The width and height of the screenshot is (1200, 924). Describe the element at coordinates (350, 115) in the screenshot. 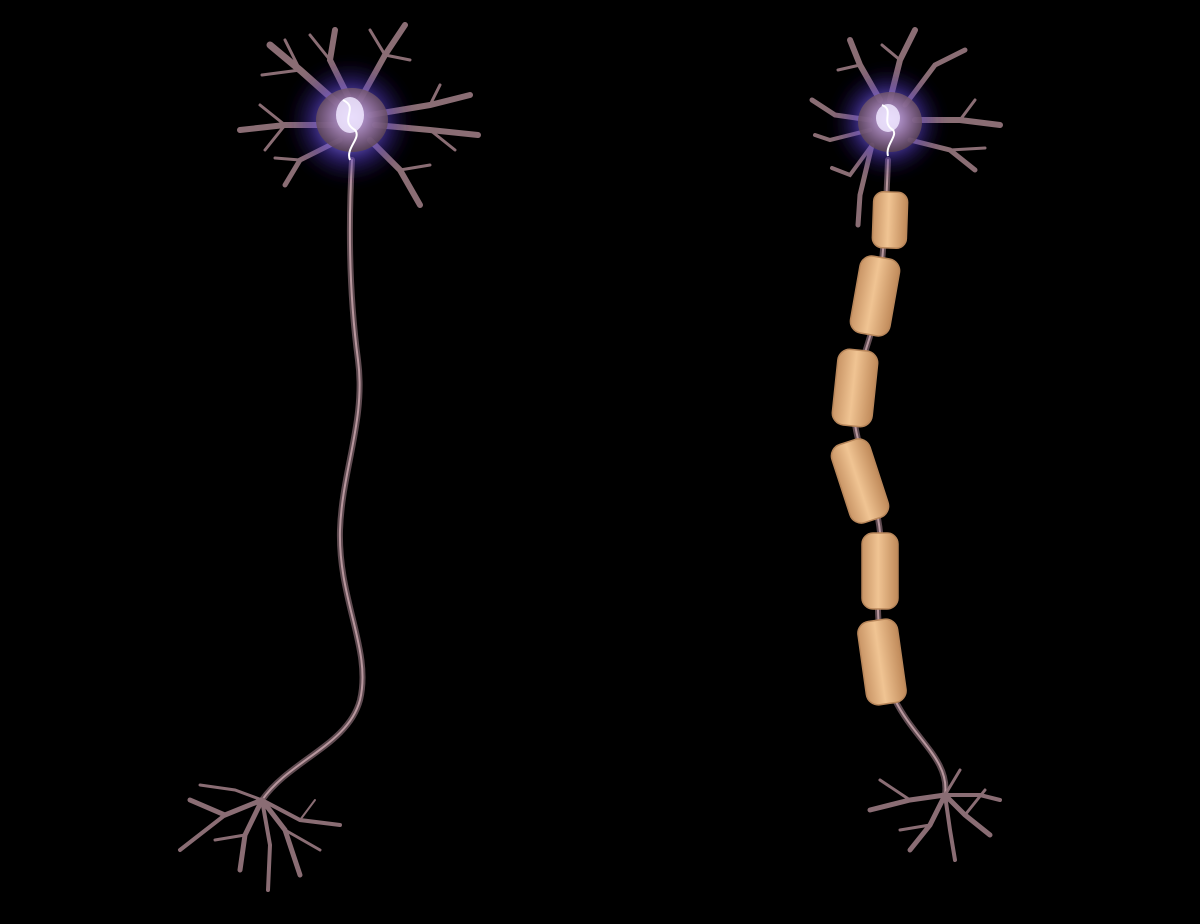

I see `nucleus` at that location.